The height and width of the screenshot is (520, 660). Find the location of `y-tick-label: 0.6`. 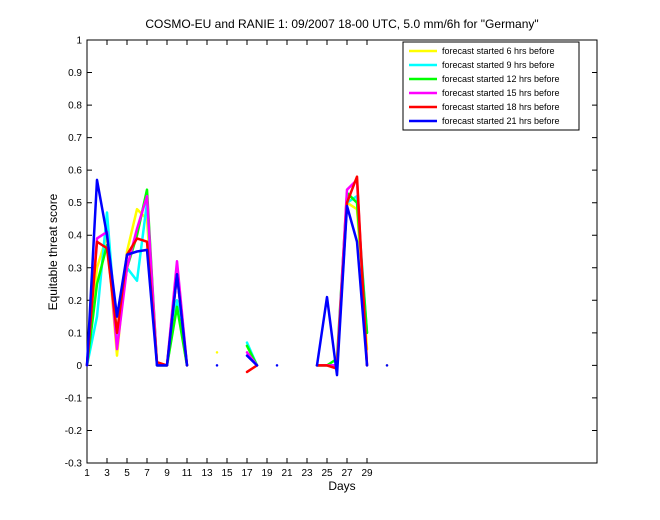

y-tick-label: 0.6 is located at coordinates (75, 171).